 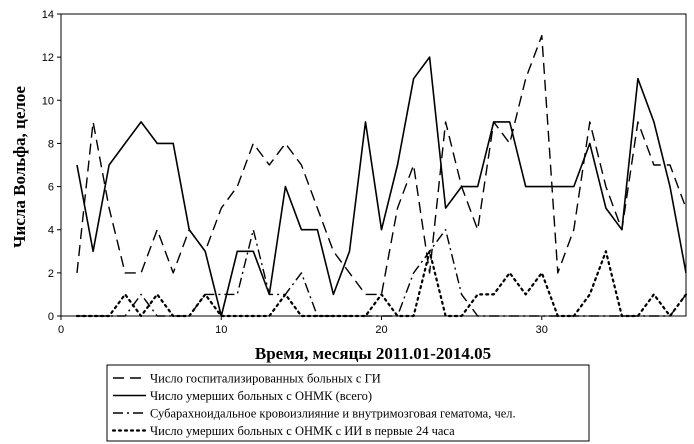 What do you see at coordinates (51, 144) in the screenshot?
I see `y-tick-label: 8` at bounding box center [51, 144].